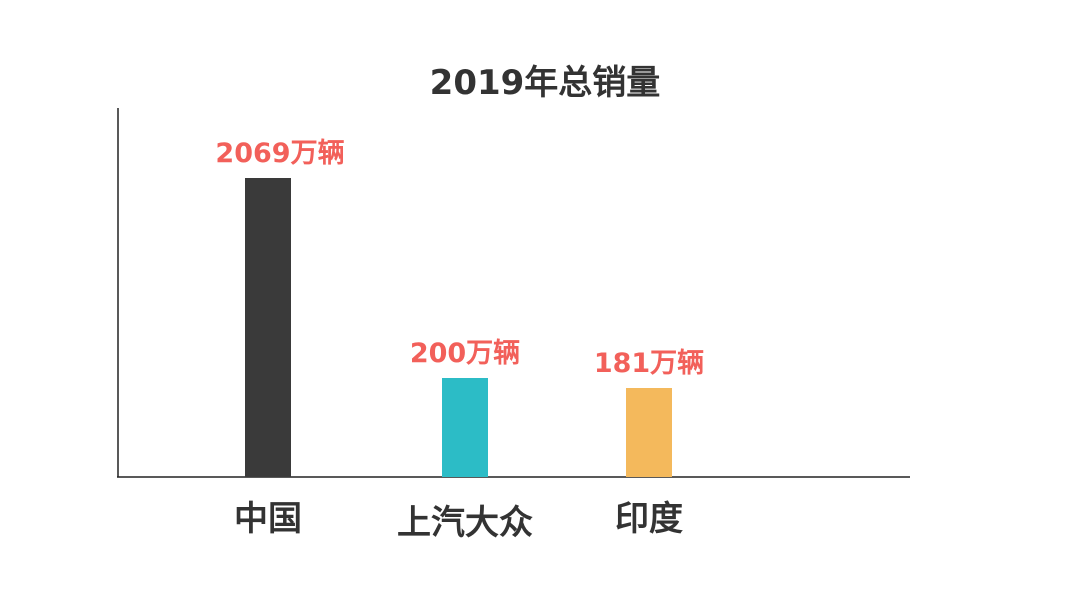 This screenshot has height=604, width=1080. What do you see at coordinates (649, 363) in the screenshot?
I see `data-label-3: 181万辆` at bounding box center [649, 363].